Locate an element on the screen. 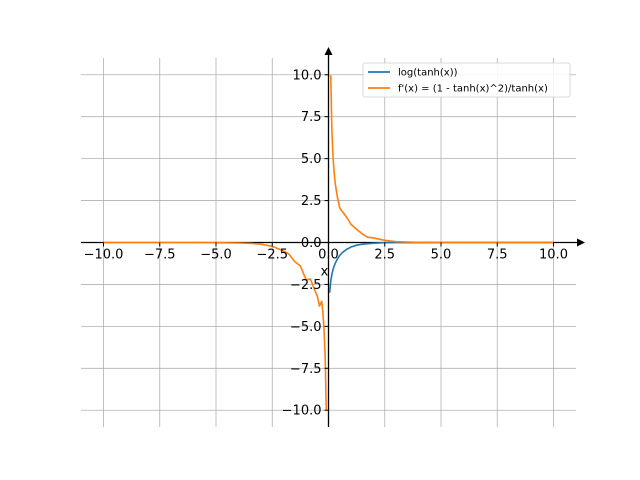  x-tick-label: 7.5 is located at coordinates (497, 255).